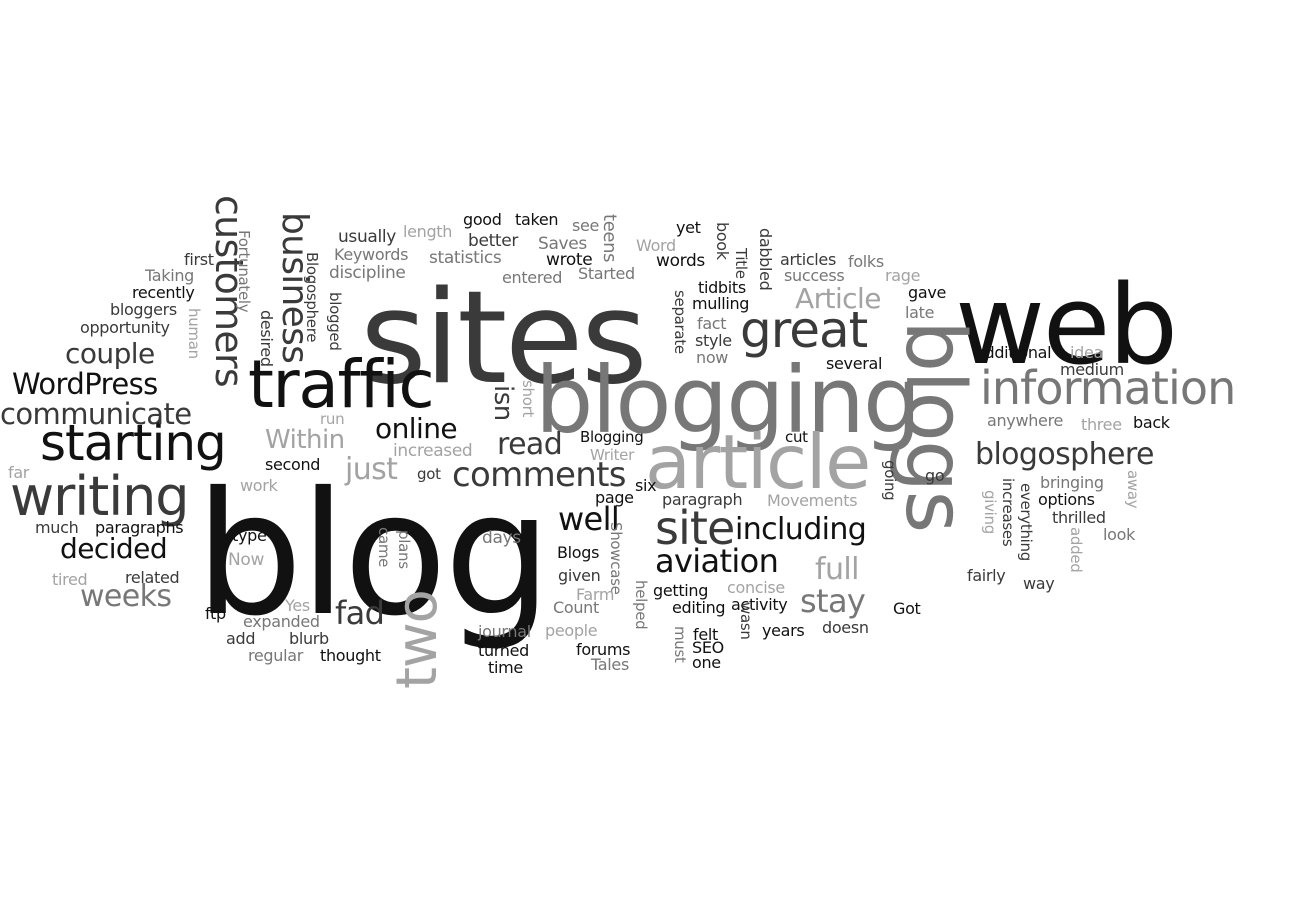 Image resolution: width=1299 pixels, height=902 pixels. I want to click on word-tidbits: tidbits, so click(722, 287).